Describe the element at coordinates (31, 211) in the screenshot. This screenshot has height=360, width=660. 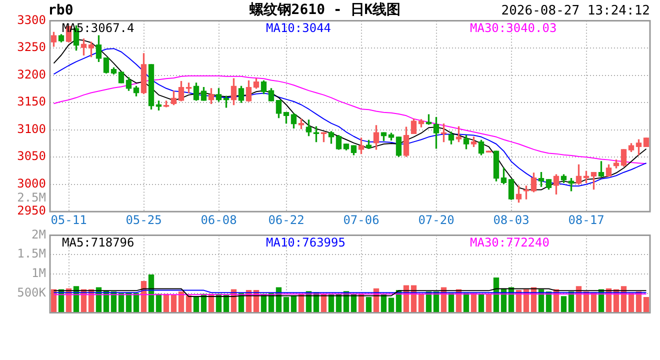
I see `y-tick-label: 2950` at that location.